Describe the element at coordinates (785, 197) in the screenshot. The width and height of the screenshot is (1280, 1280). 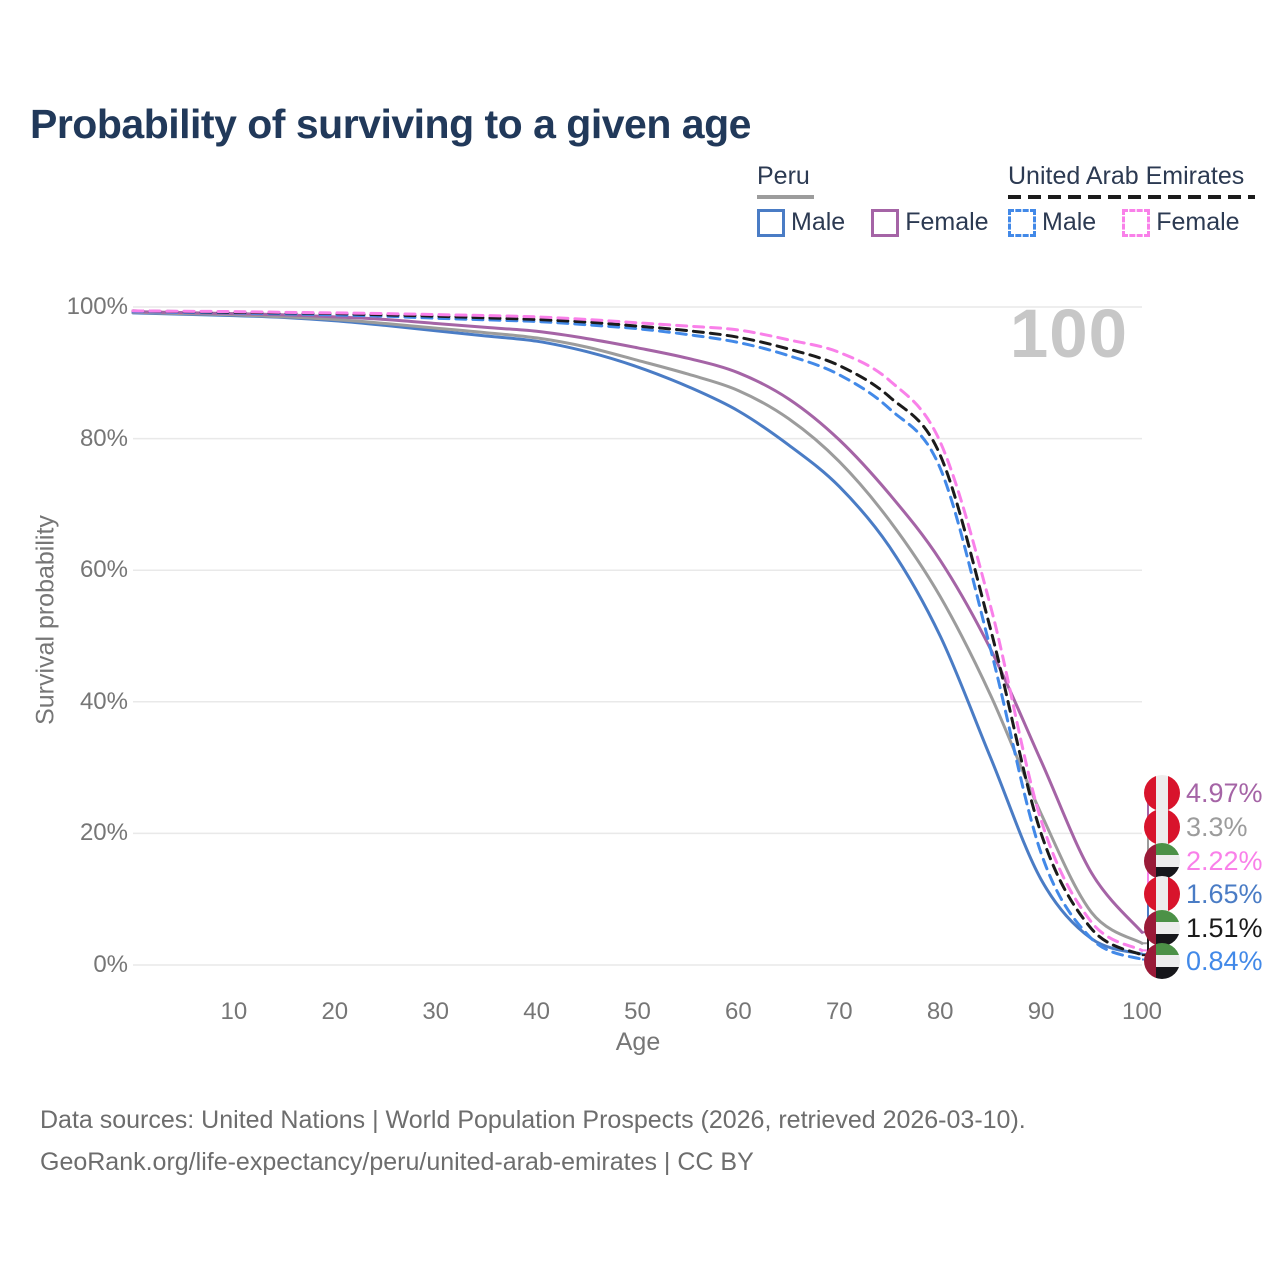
I see `legend-line-swatch-peru` at that location.